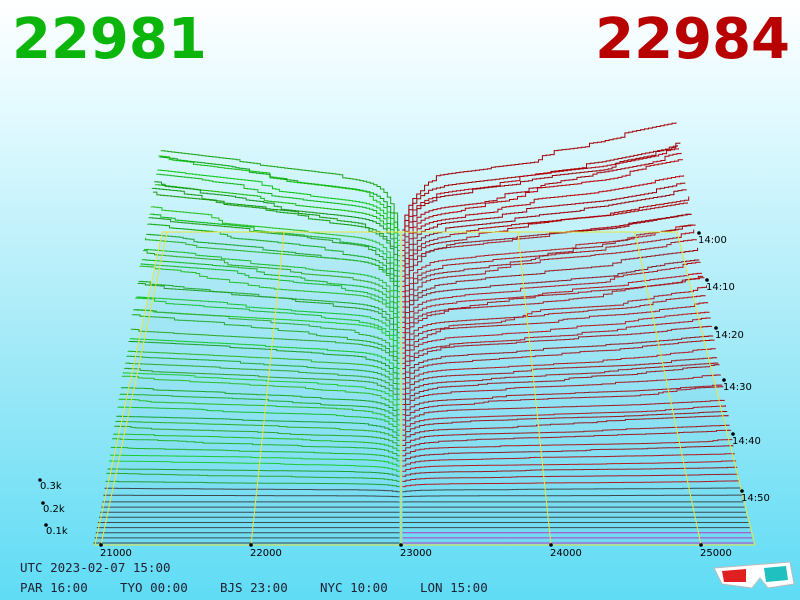  What do you see at coordinates (57, 531) in the screenshot?
I see `depth-tick-label: 0.1k` at bounding box center [57, 531].